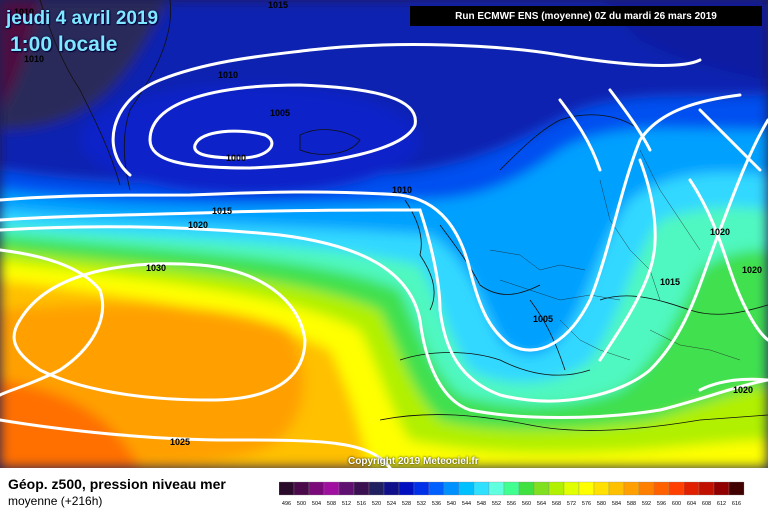 The image size is (768, 512). Describe the element at coordinates (82, 18) in the screenshot. I see `forecast-date: jeudi 4 avril 2019` at that location.